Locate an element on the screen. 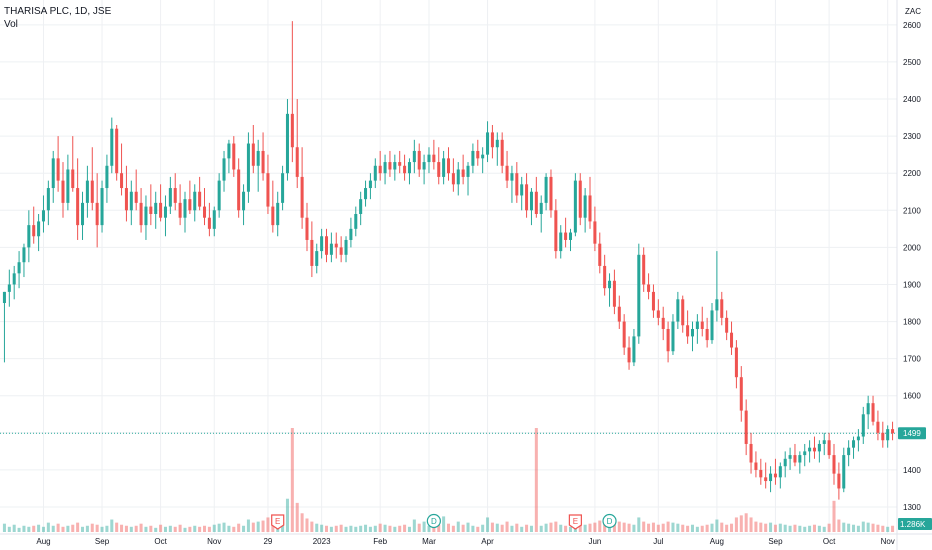 This screenshot has width=932, height=550. time-tick-label: Oct is located at coordinates (160, 541).